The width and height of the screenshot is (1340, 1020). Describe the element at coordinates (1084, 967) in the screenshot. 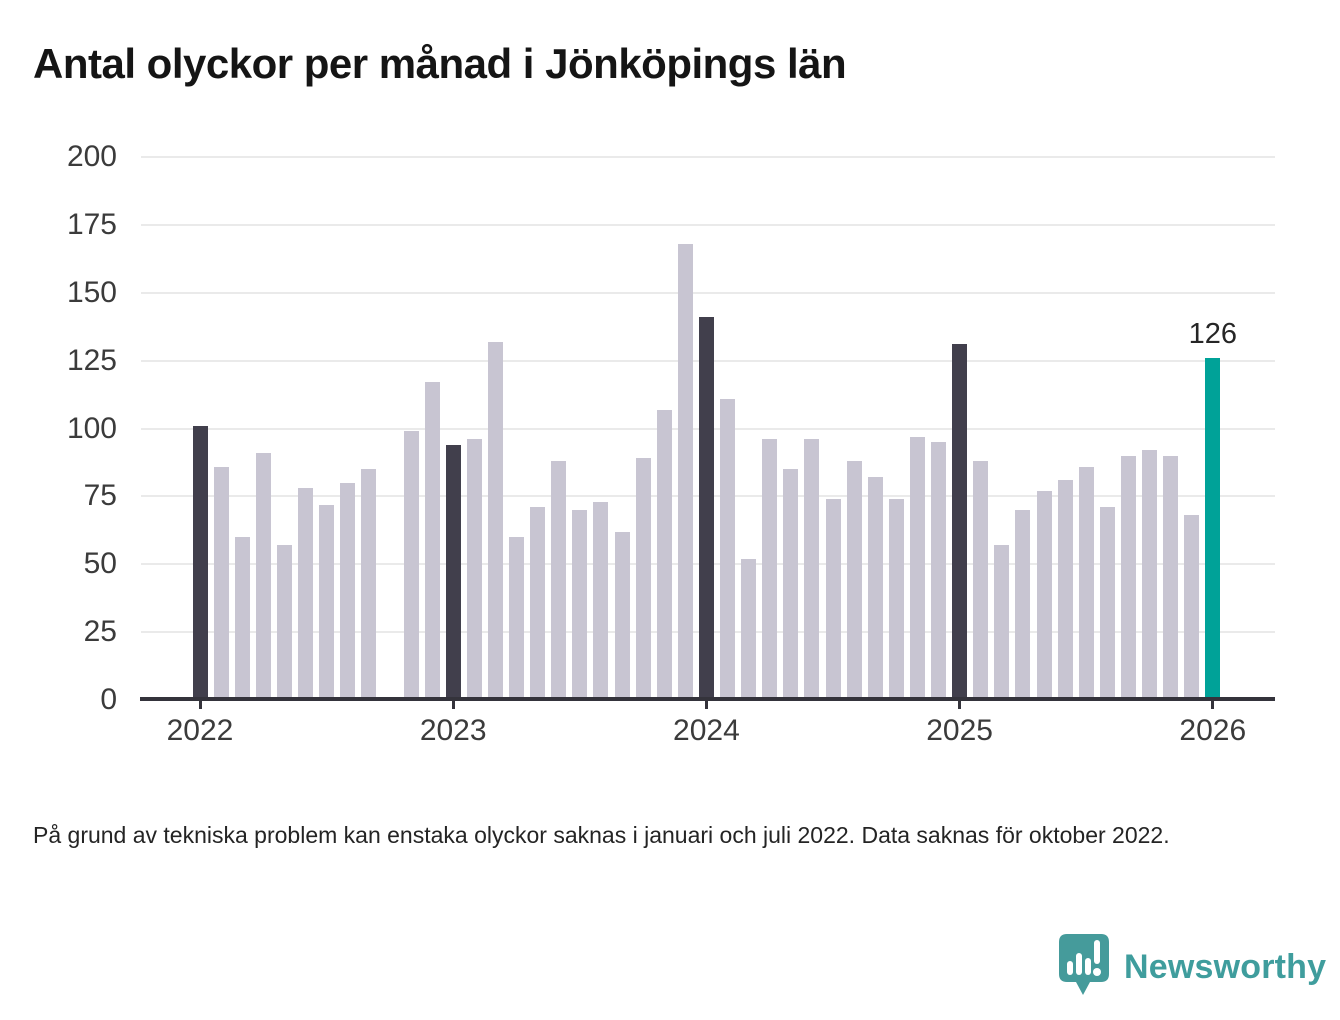

I see `newsworthy-icon` at that location.